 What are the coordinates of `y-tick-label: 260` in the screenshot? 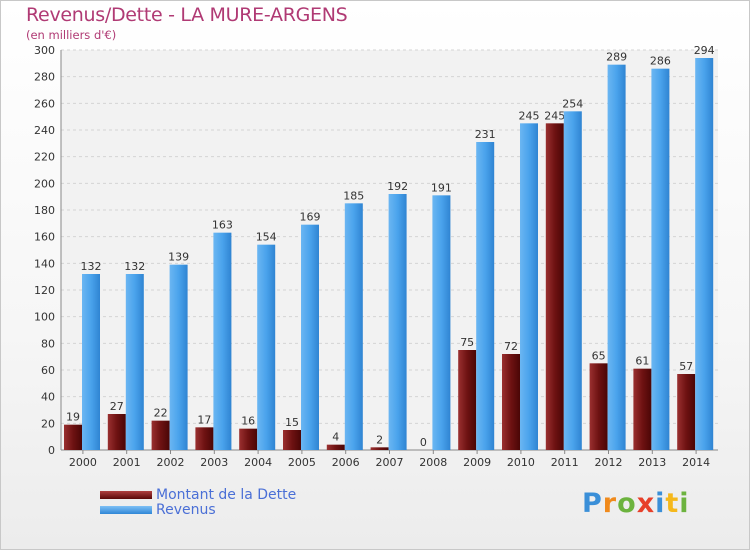 It's located at (44, 103).